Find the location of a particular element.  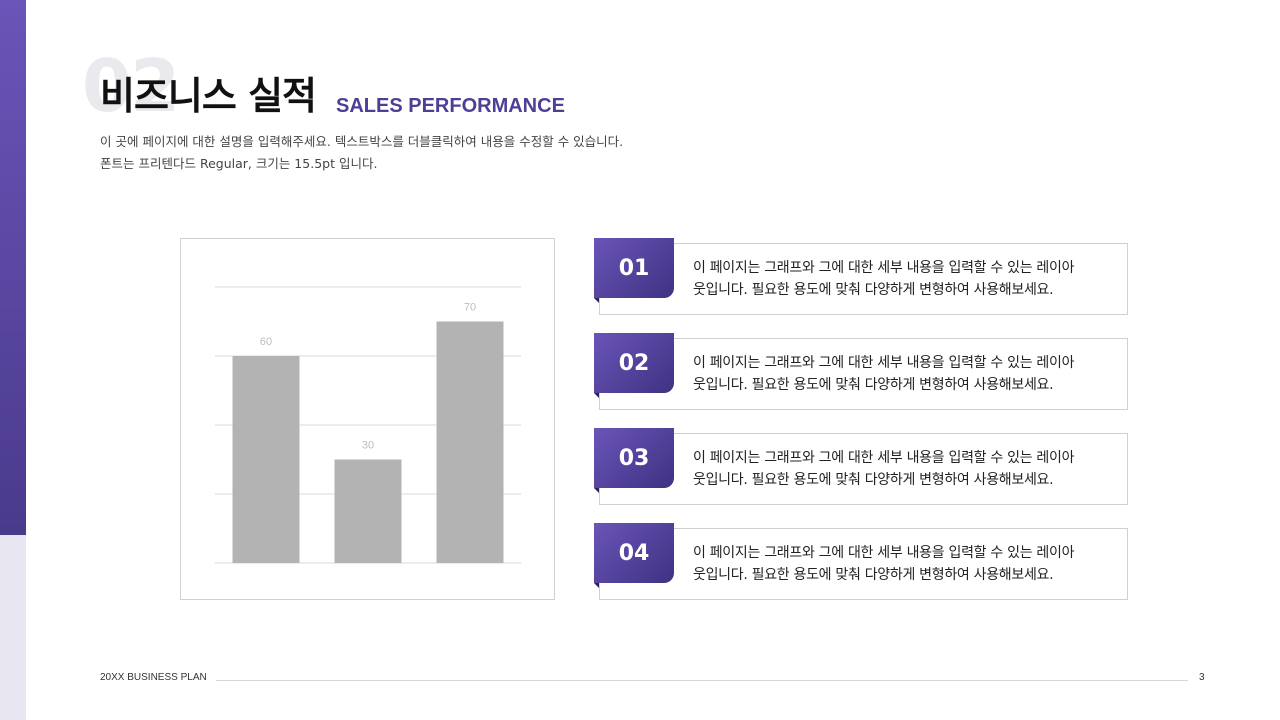

page-subtitle: SALES PERFORMANCE is located at coordinates (450, 106).